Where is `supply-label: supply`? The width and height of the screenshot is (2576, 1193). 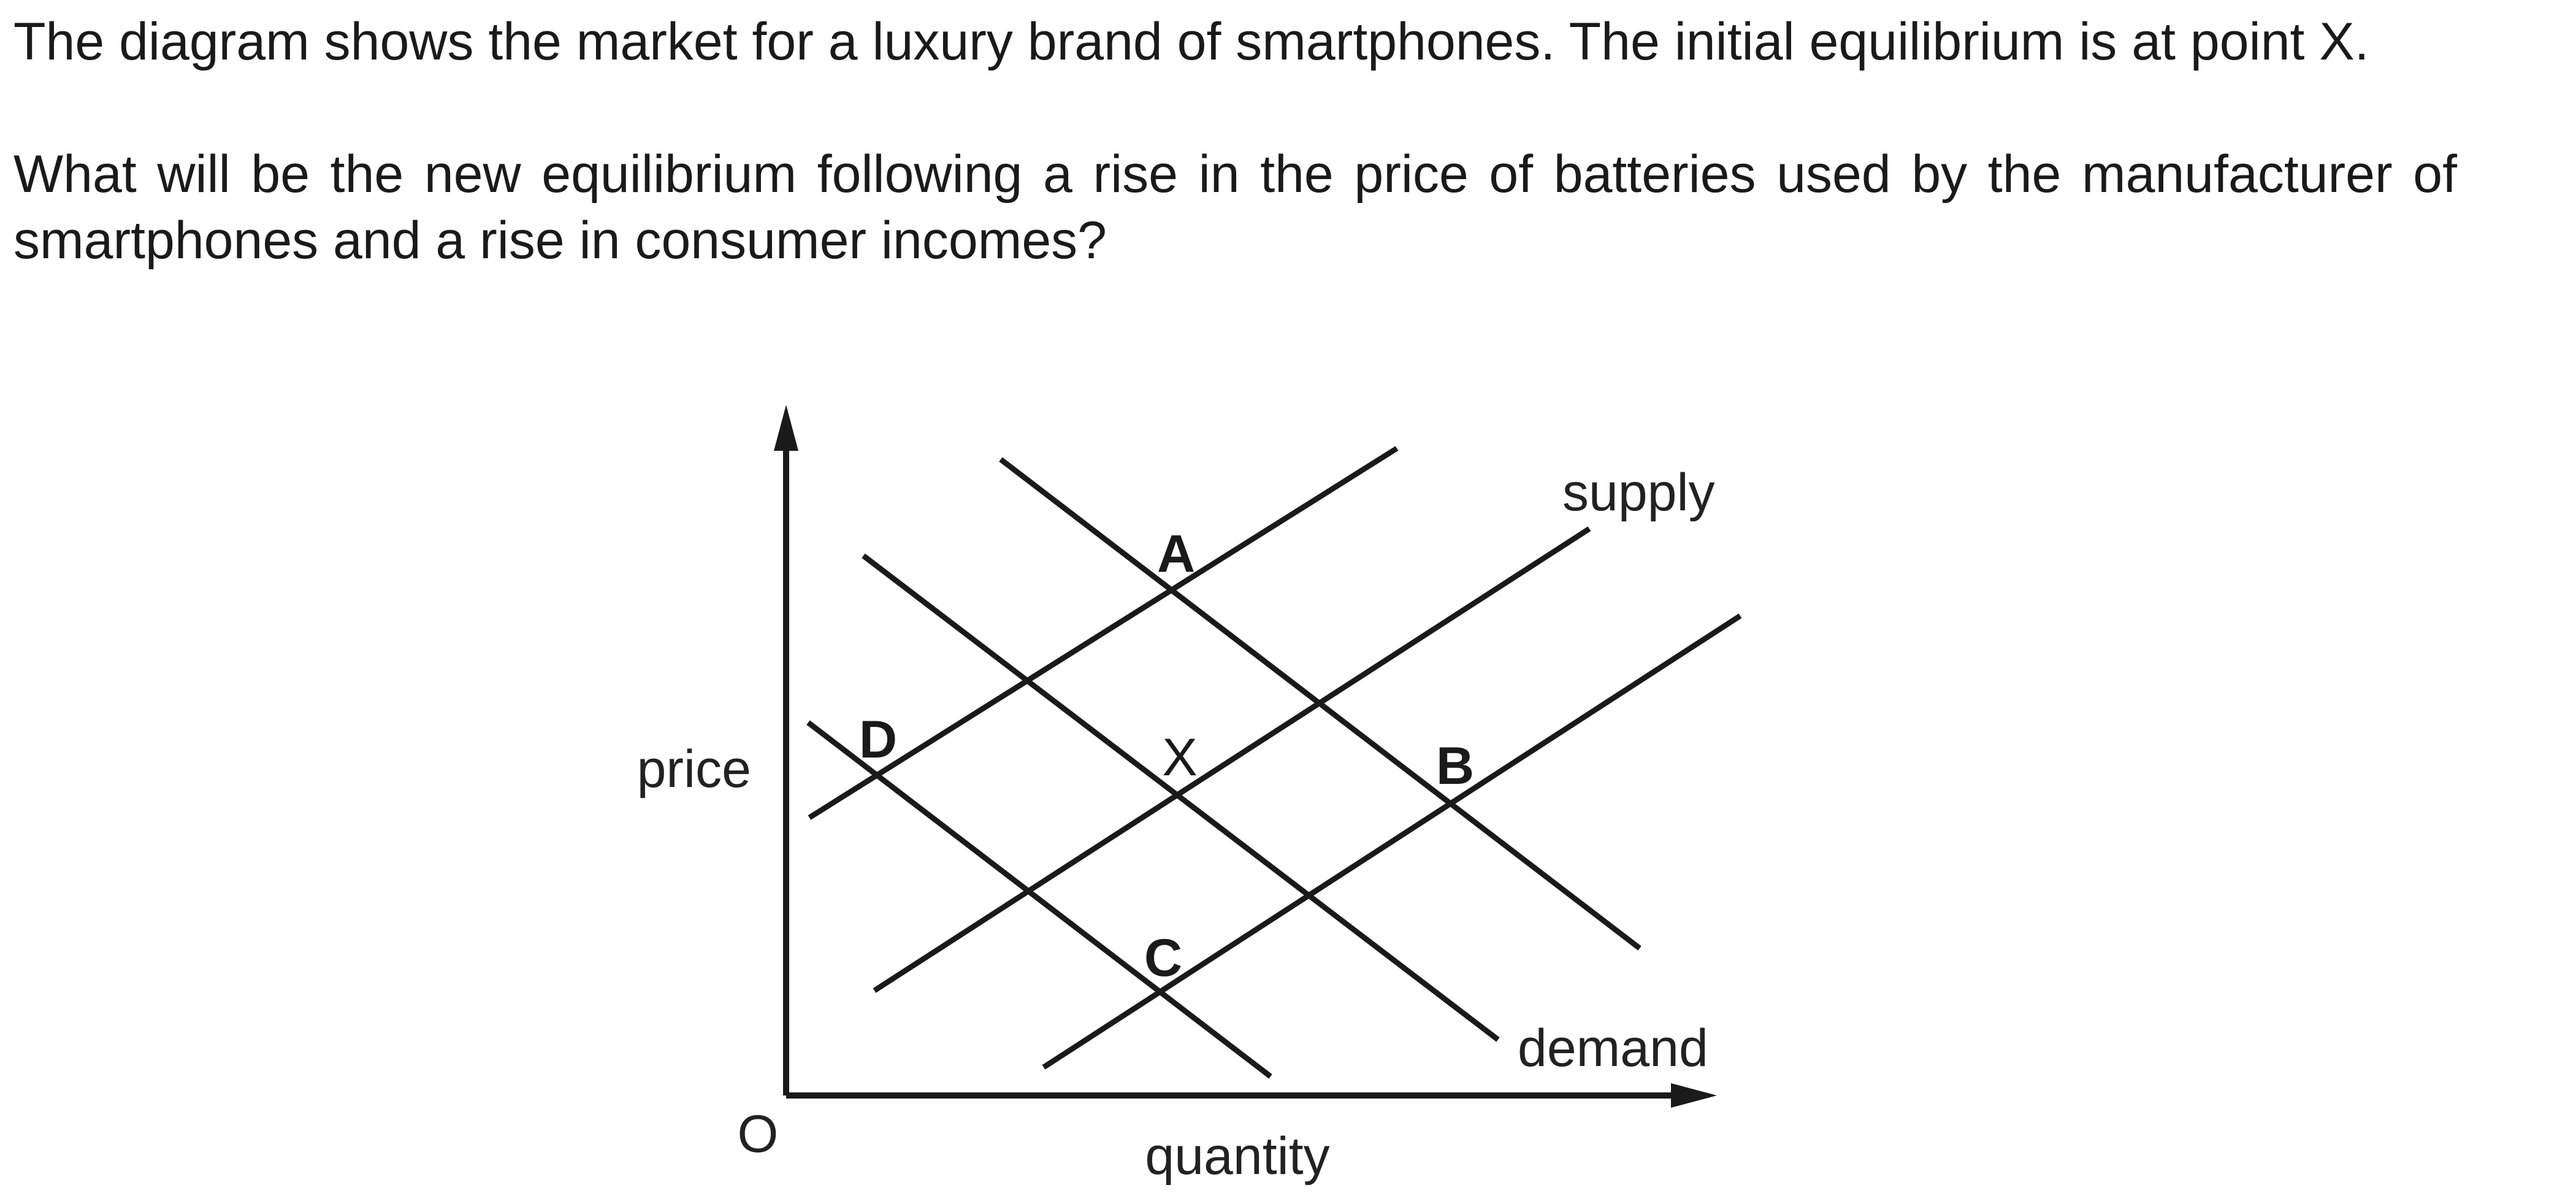 supply-label: supply is located at coordinates (1638, 492).